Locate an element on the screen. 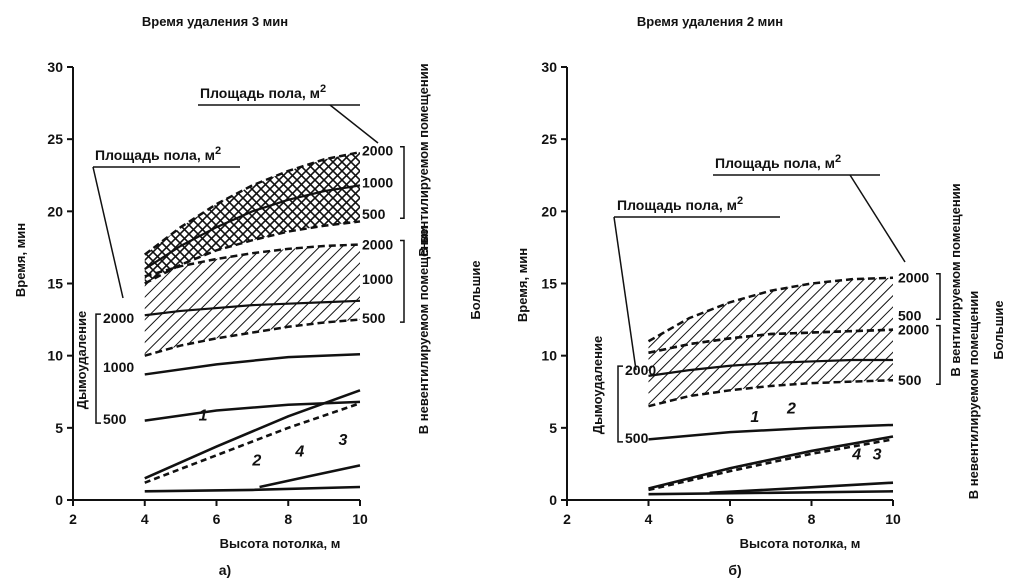  panel-label: б) is located at coordinates (734, 570).